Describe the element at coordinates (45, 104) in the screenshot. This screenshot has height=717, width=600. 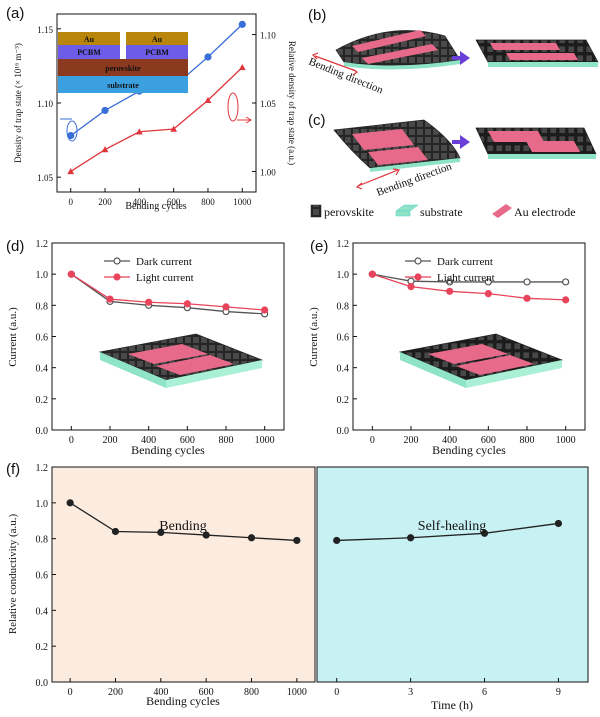
I see `a-y-tick-label: 1.10` at that location.